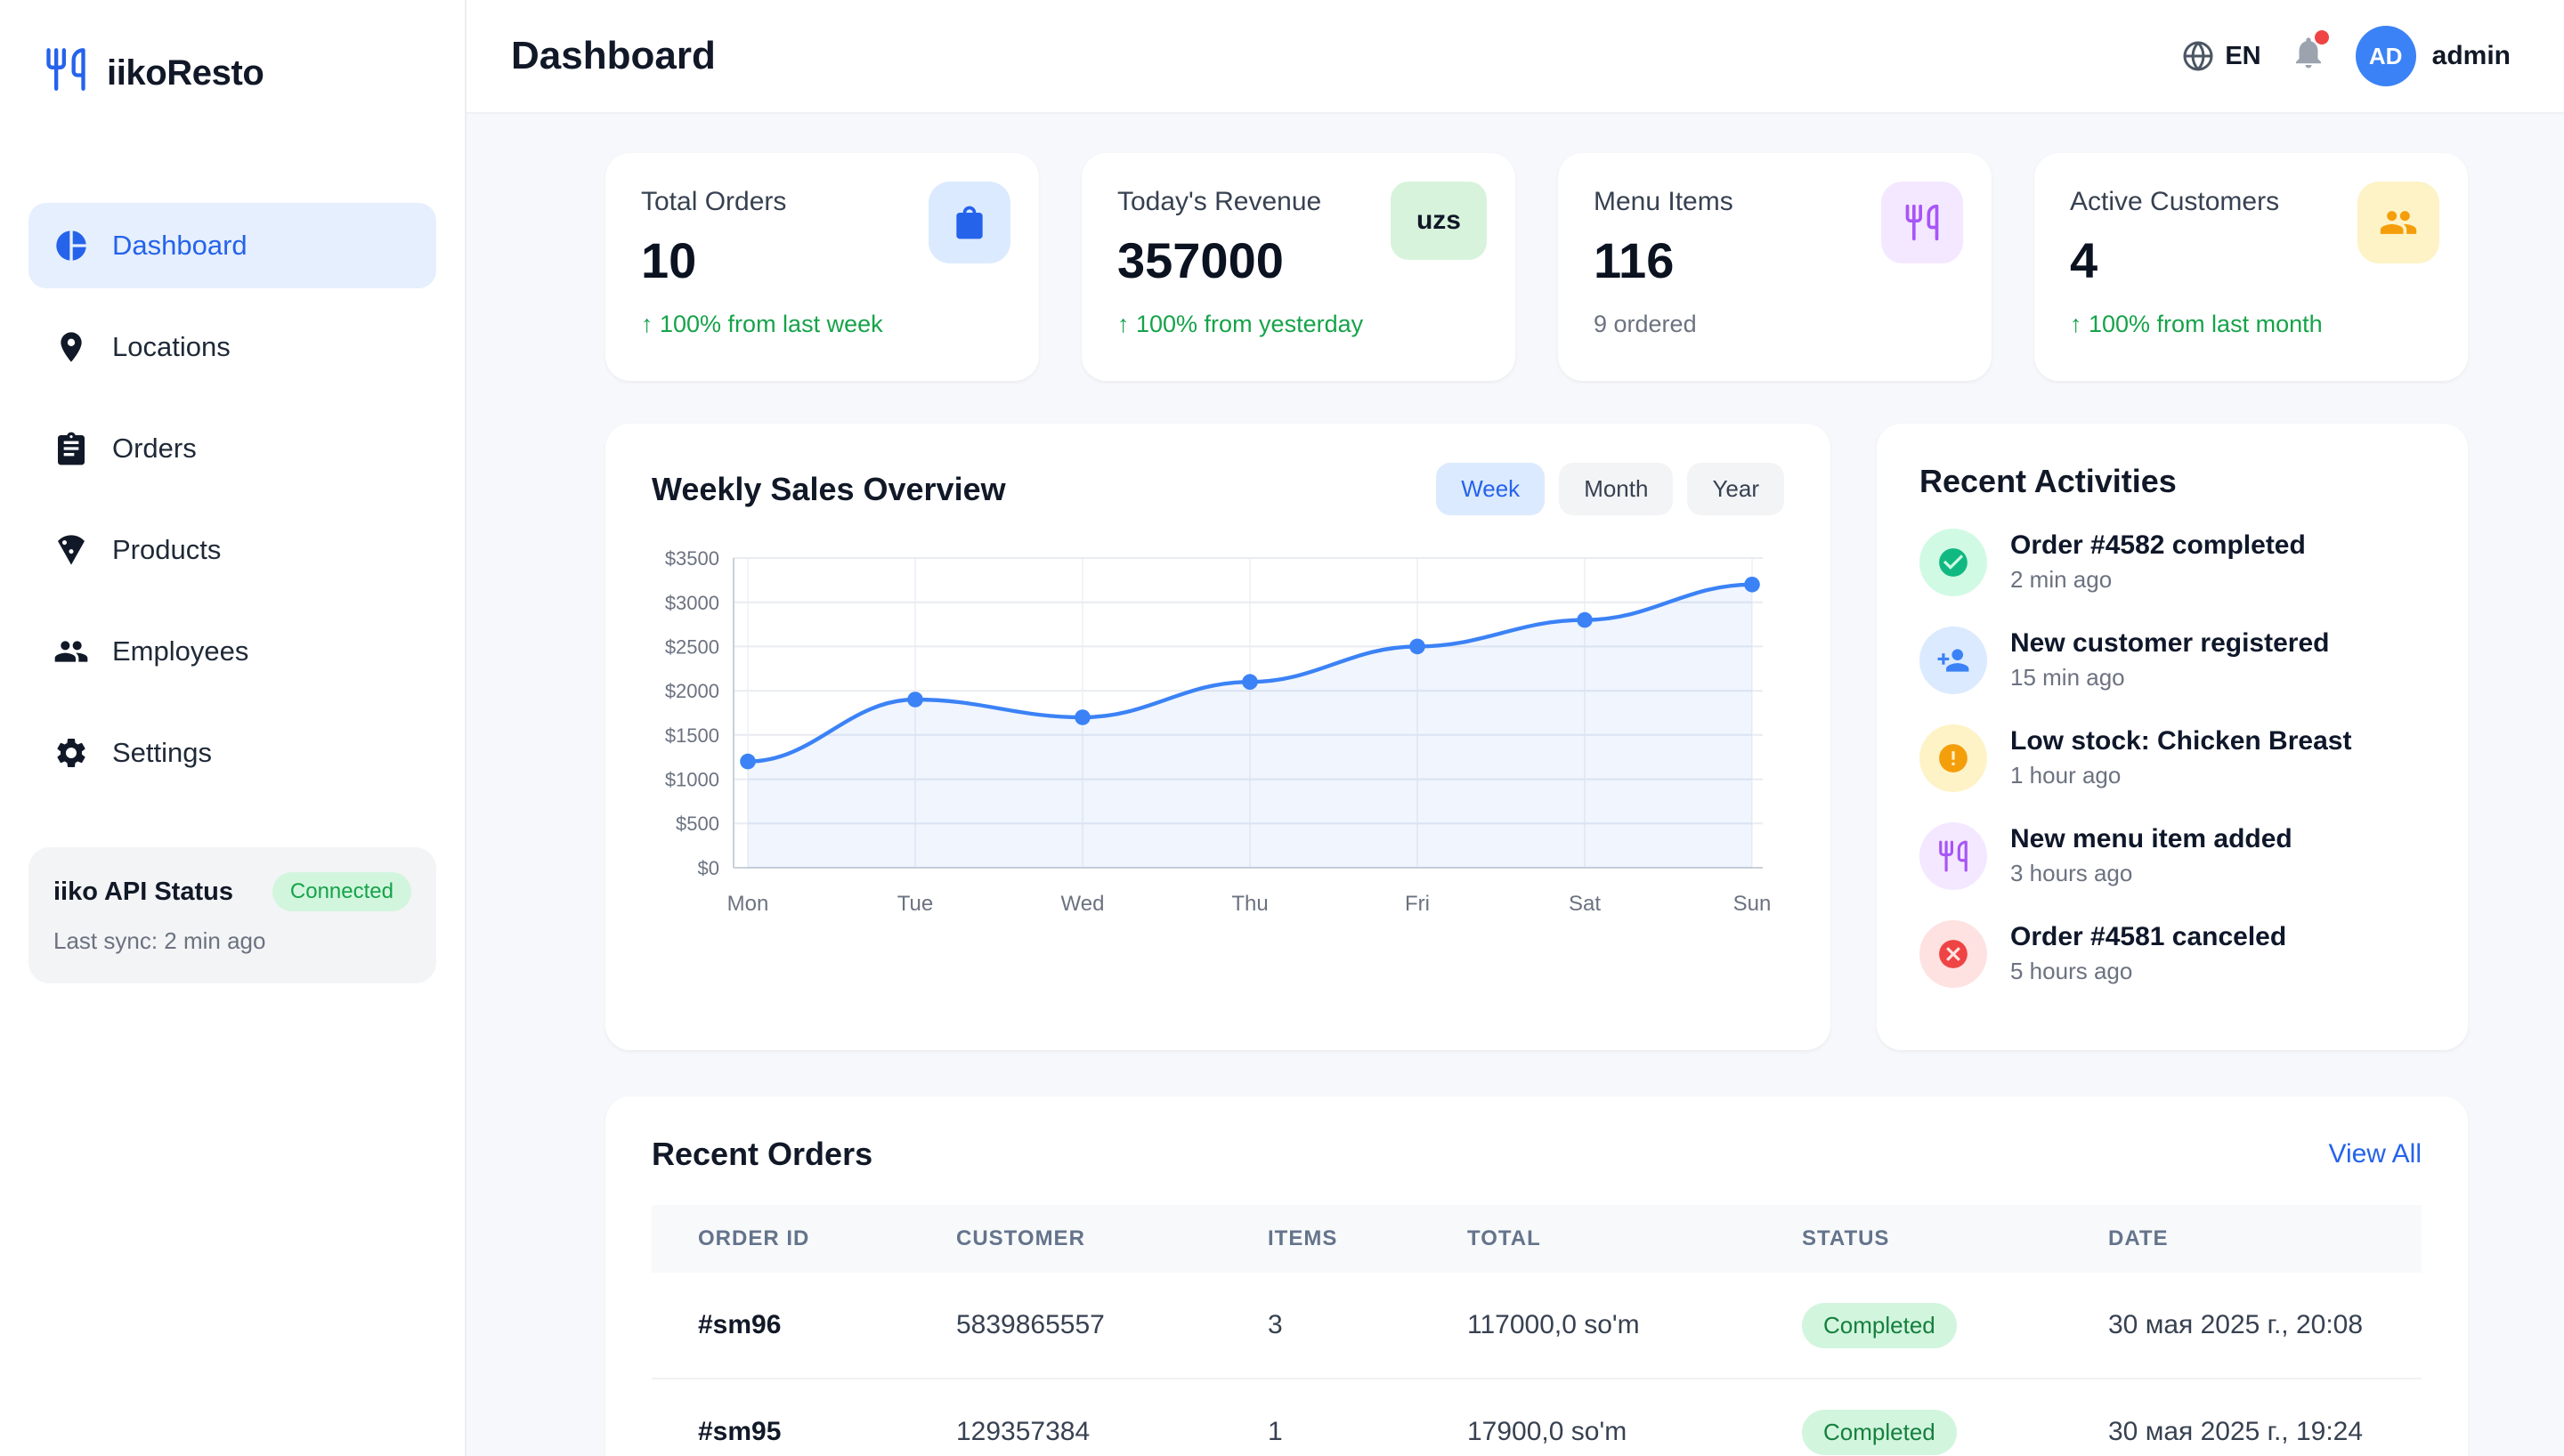 The height and width of the screenshot is (1456, 2564). Describe the element at coordinates (762, 1154) in the screenshot. I see `orders-title: Recent Orders` at that location.